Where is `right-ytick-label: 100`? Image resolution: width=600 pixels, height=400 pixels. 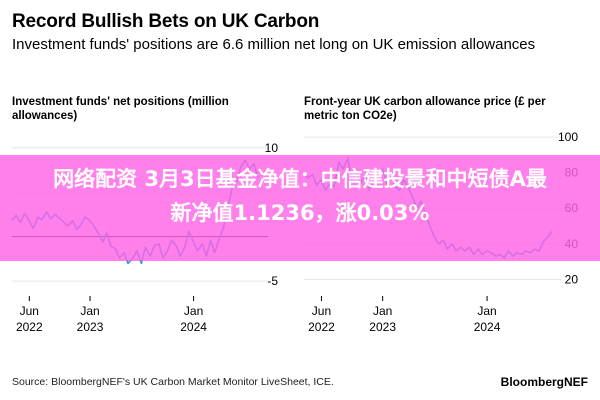
right-ytick-label: 100 is located at coordinates (568, 137).